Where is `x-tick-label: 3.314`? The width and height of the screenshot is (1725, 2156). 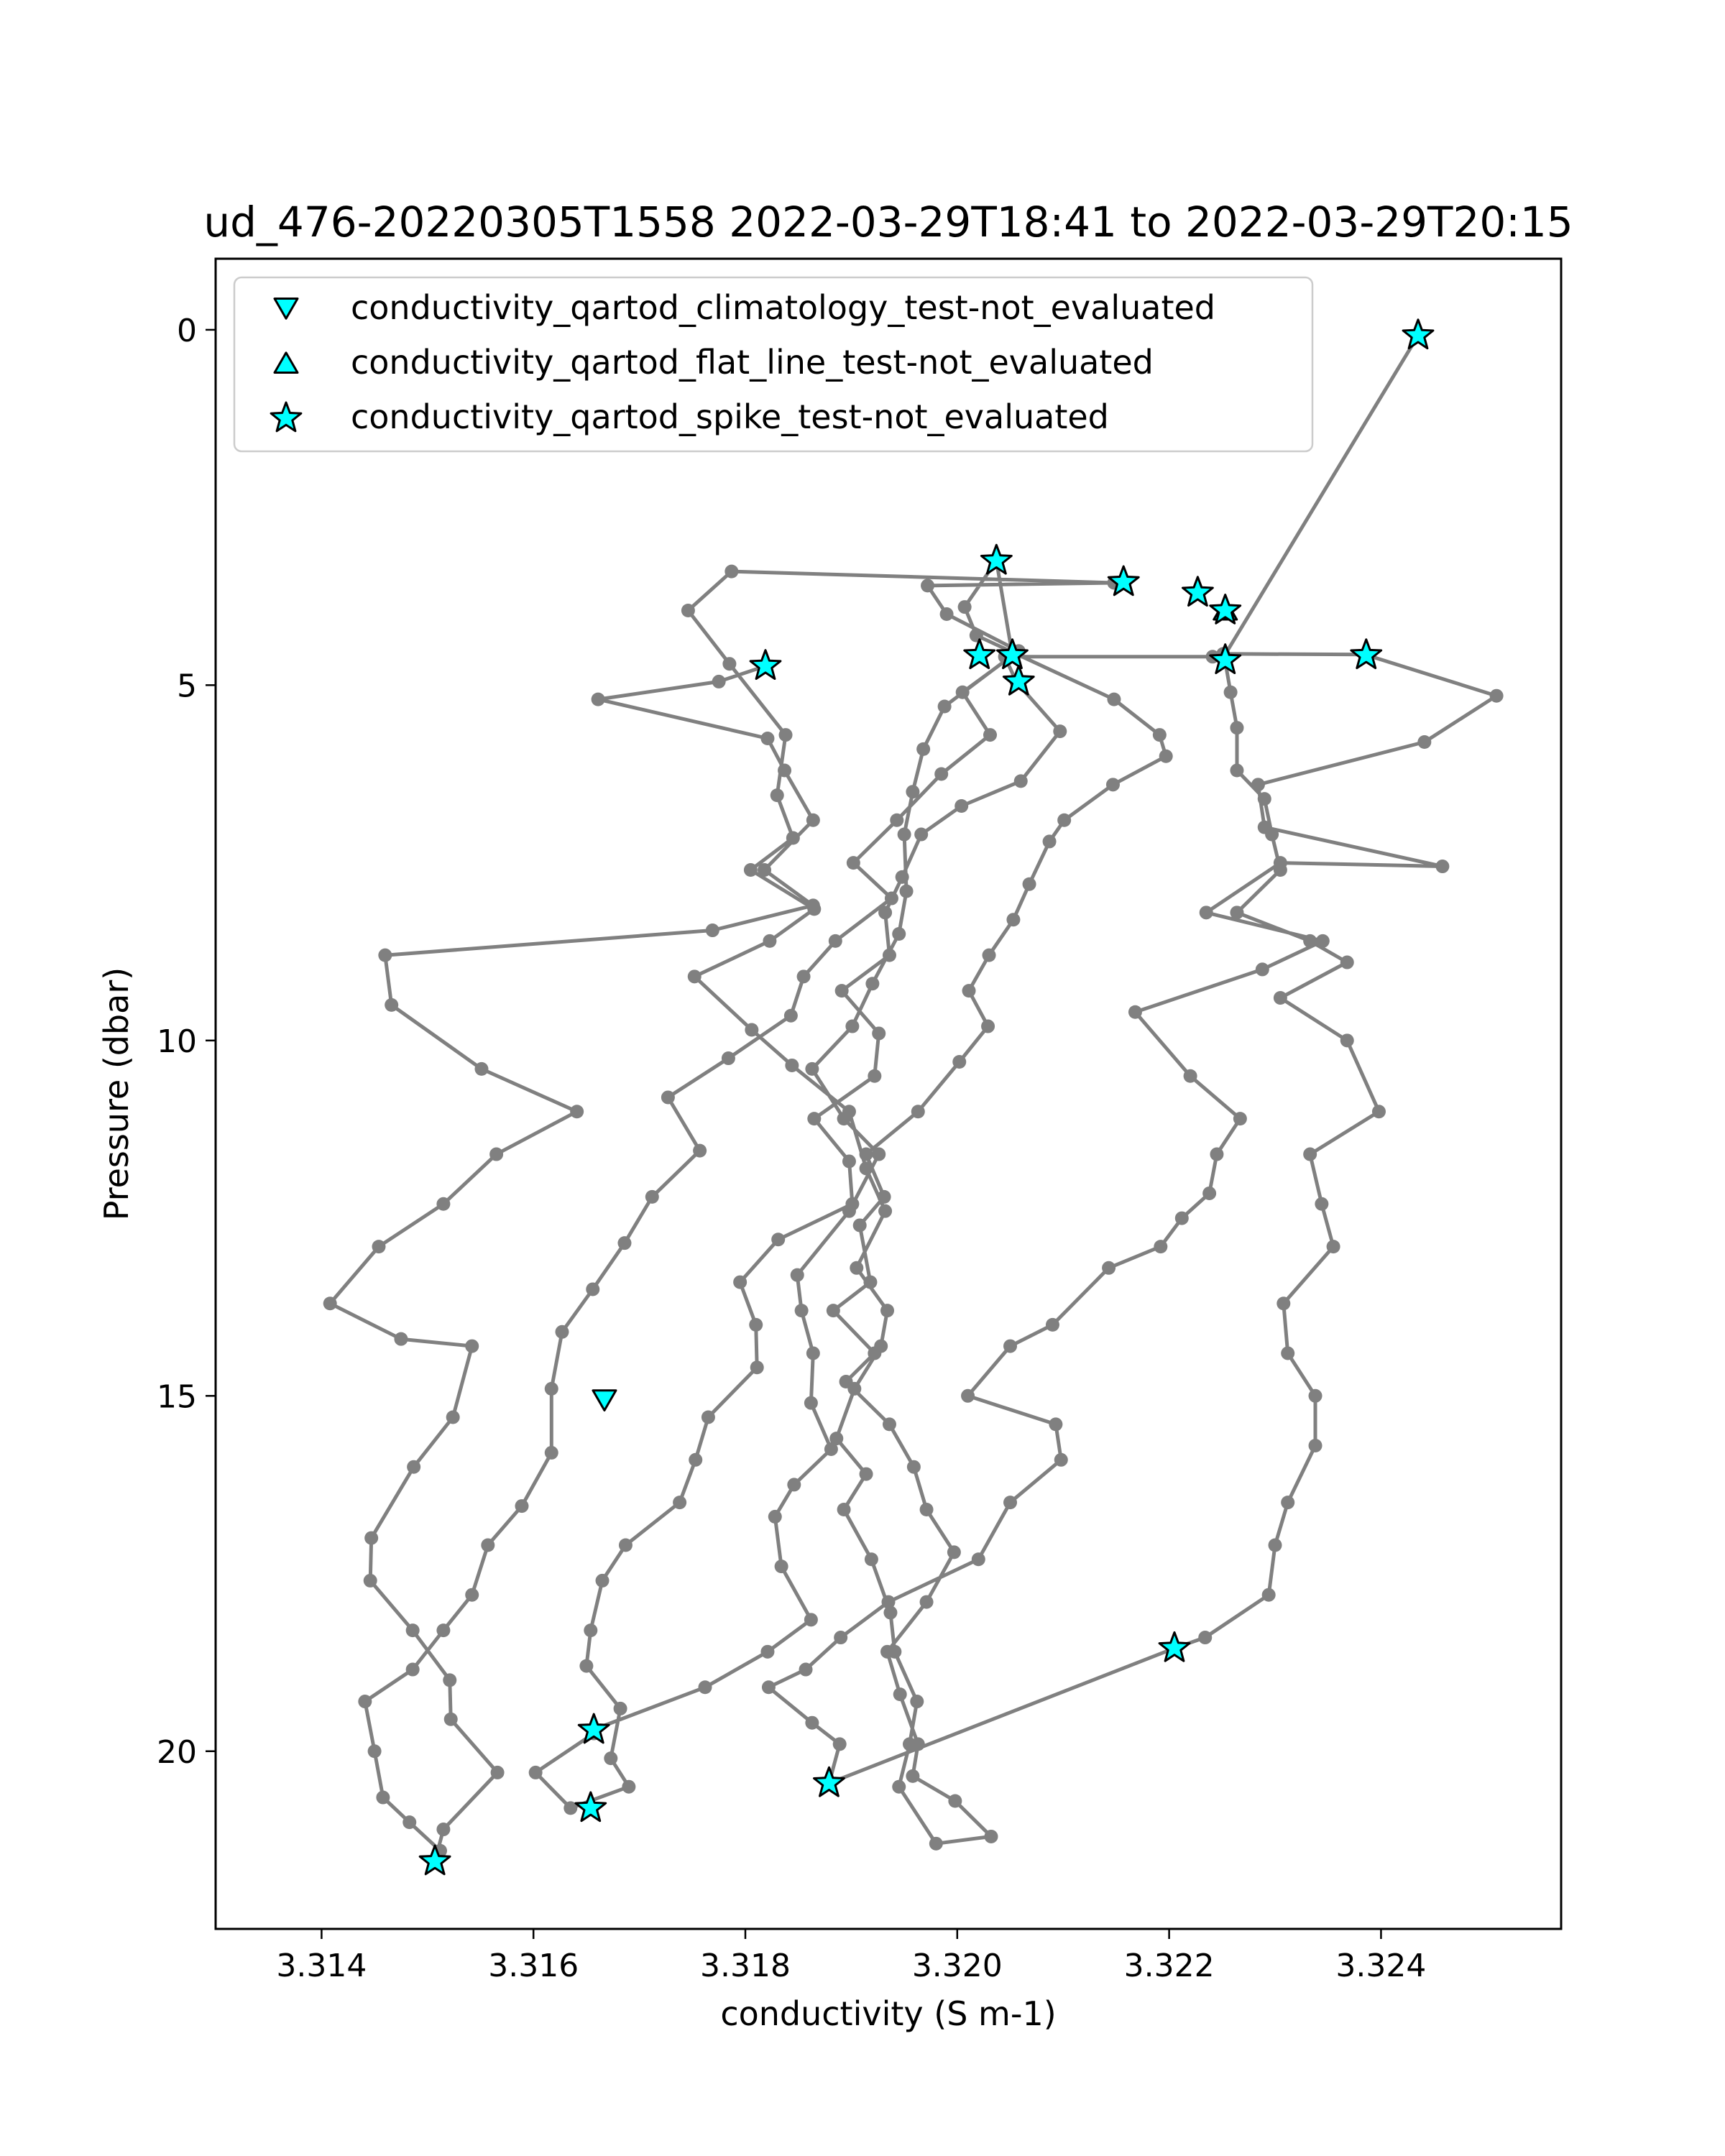
x-tick-label: 3.314 is located at coordinates (321, 1966).